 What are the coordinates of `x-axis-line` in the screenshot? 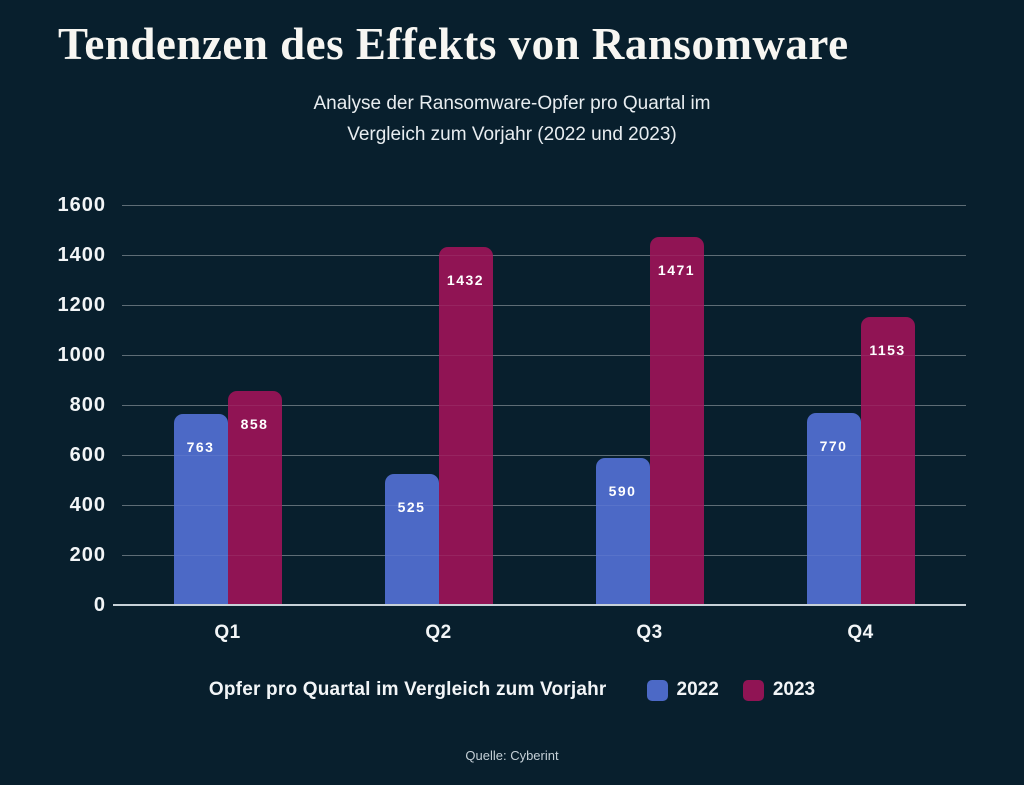 It's located at (539, 605).